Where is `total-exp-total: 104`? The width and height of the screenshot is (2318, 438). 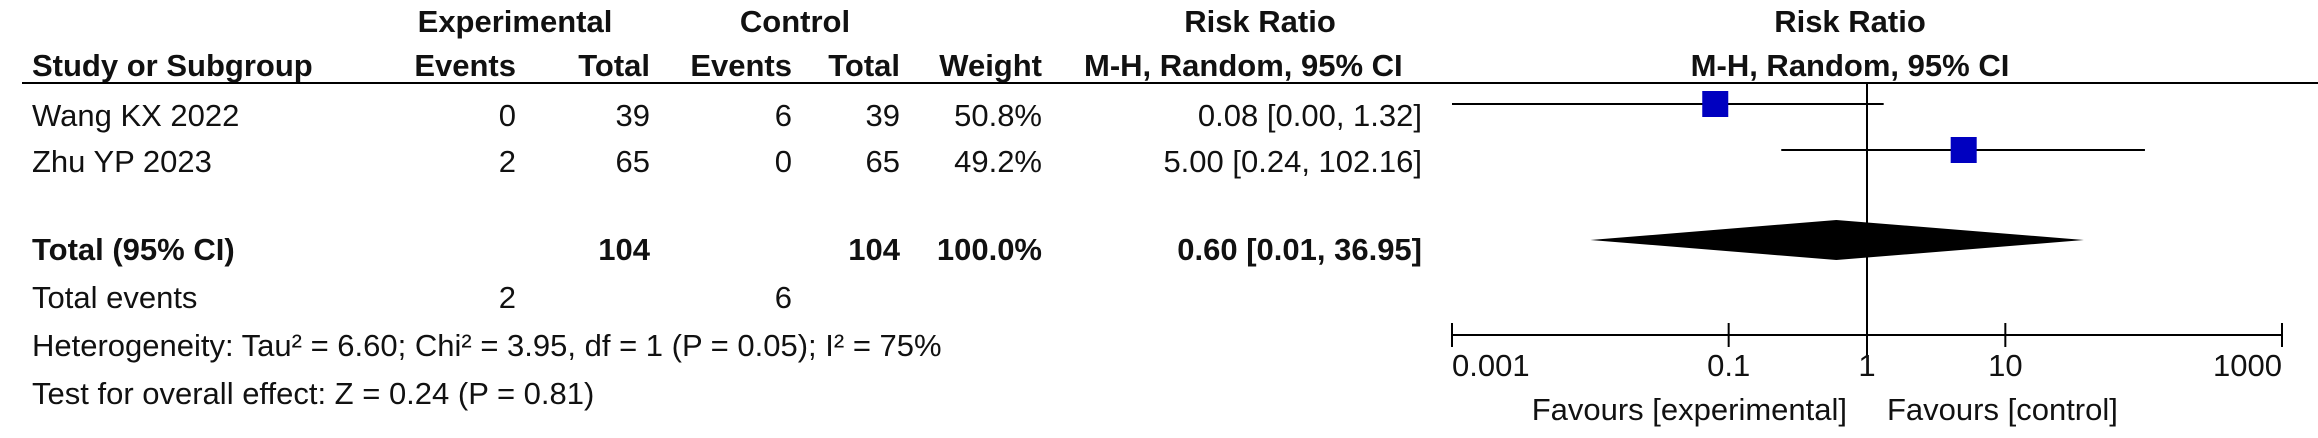 total-exp-total: 104 is located at coordinates (624, 249).